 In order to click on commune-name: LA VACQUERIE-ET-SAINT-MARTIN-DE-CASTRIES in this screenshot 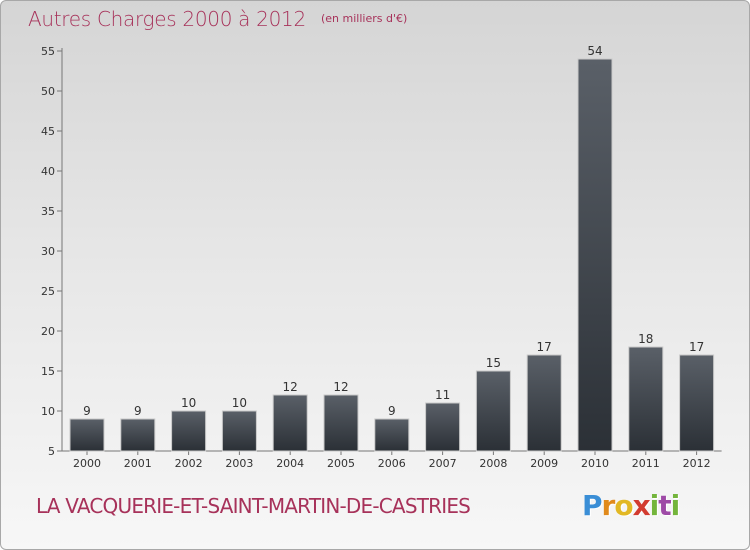, I will do `click(253, 506)`.